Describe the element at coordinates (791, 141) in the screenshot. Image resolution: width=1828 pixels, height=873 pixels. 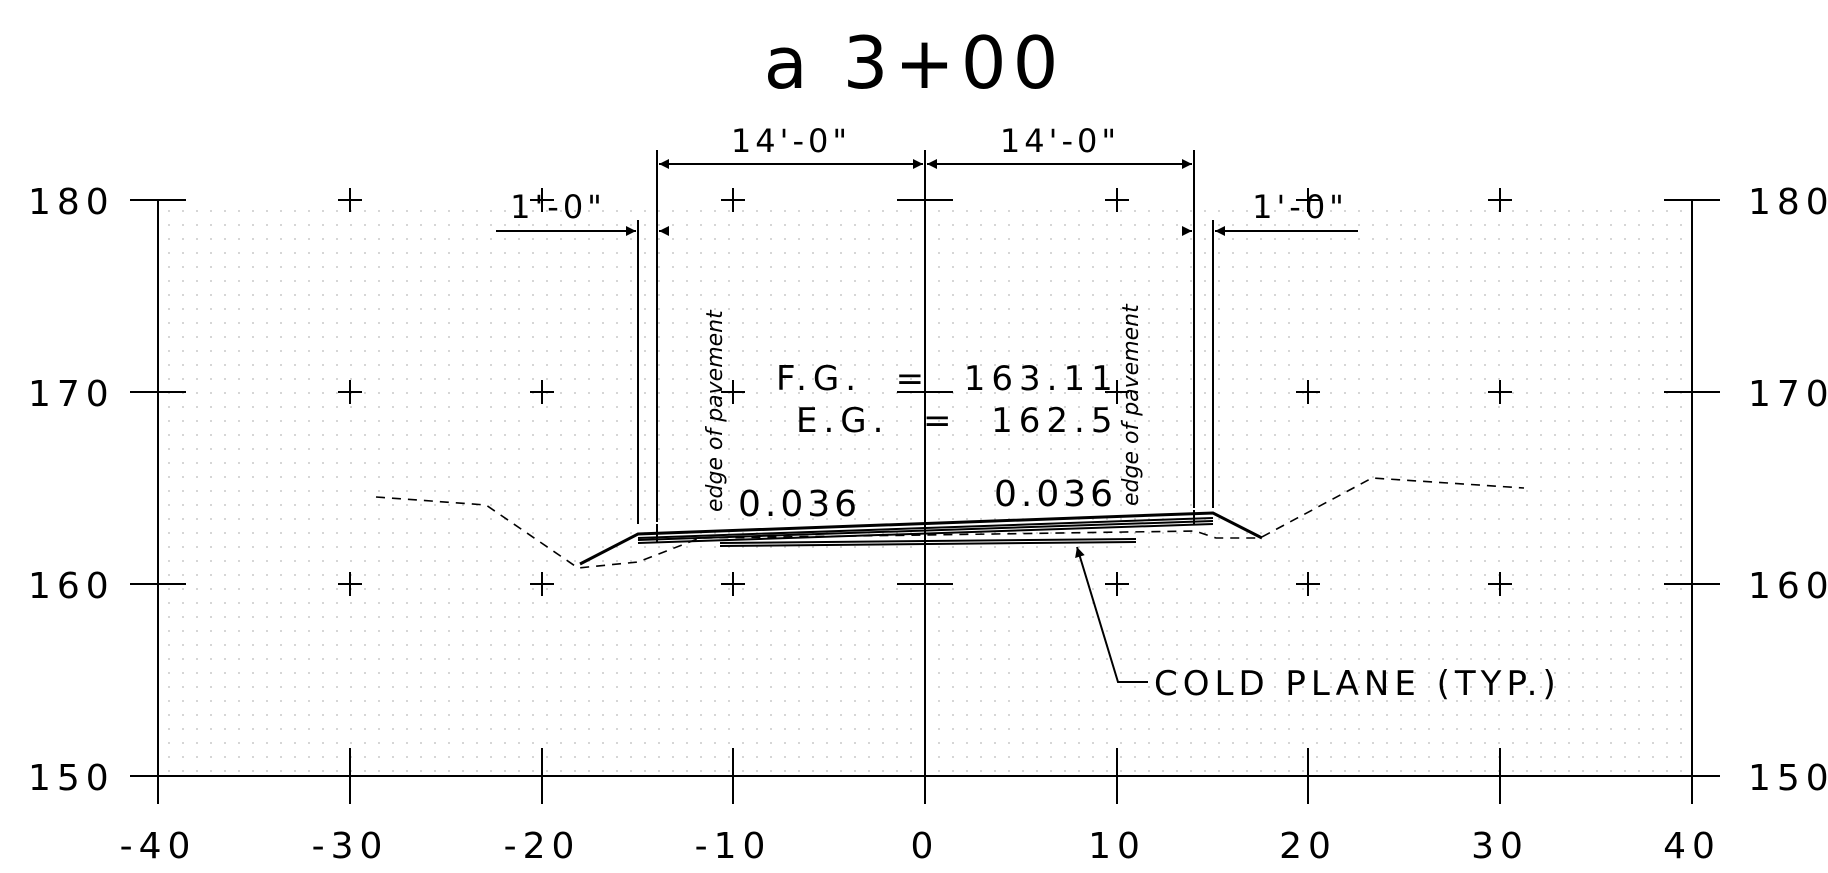
I see `lane-left-width-label: 14'-0"` at that location.